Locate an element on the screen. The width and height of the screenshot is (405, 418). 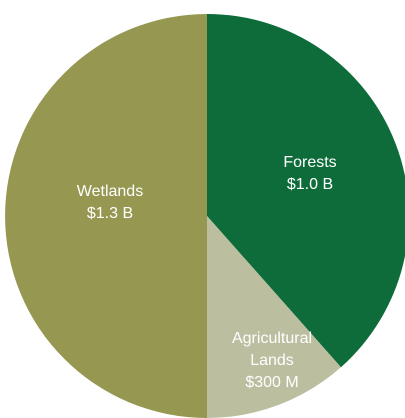
slice-value-label: $1.3 B is located at coordinates (110, 213).